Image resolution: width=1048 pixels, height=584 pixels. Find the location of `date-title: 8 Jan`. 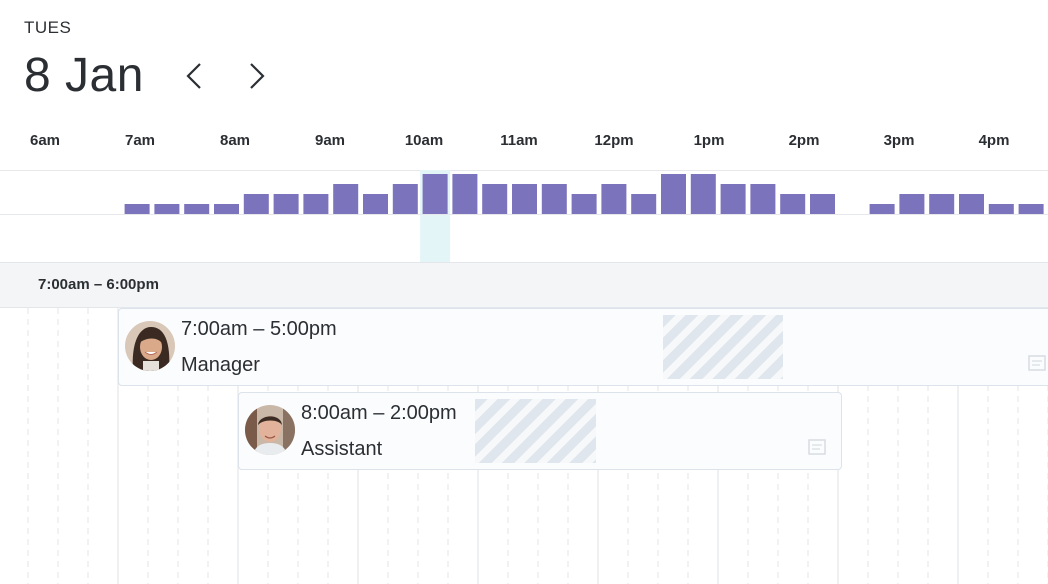

date-title: 8 Jan is located at coordinates (84, 75).